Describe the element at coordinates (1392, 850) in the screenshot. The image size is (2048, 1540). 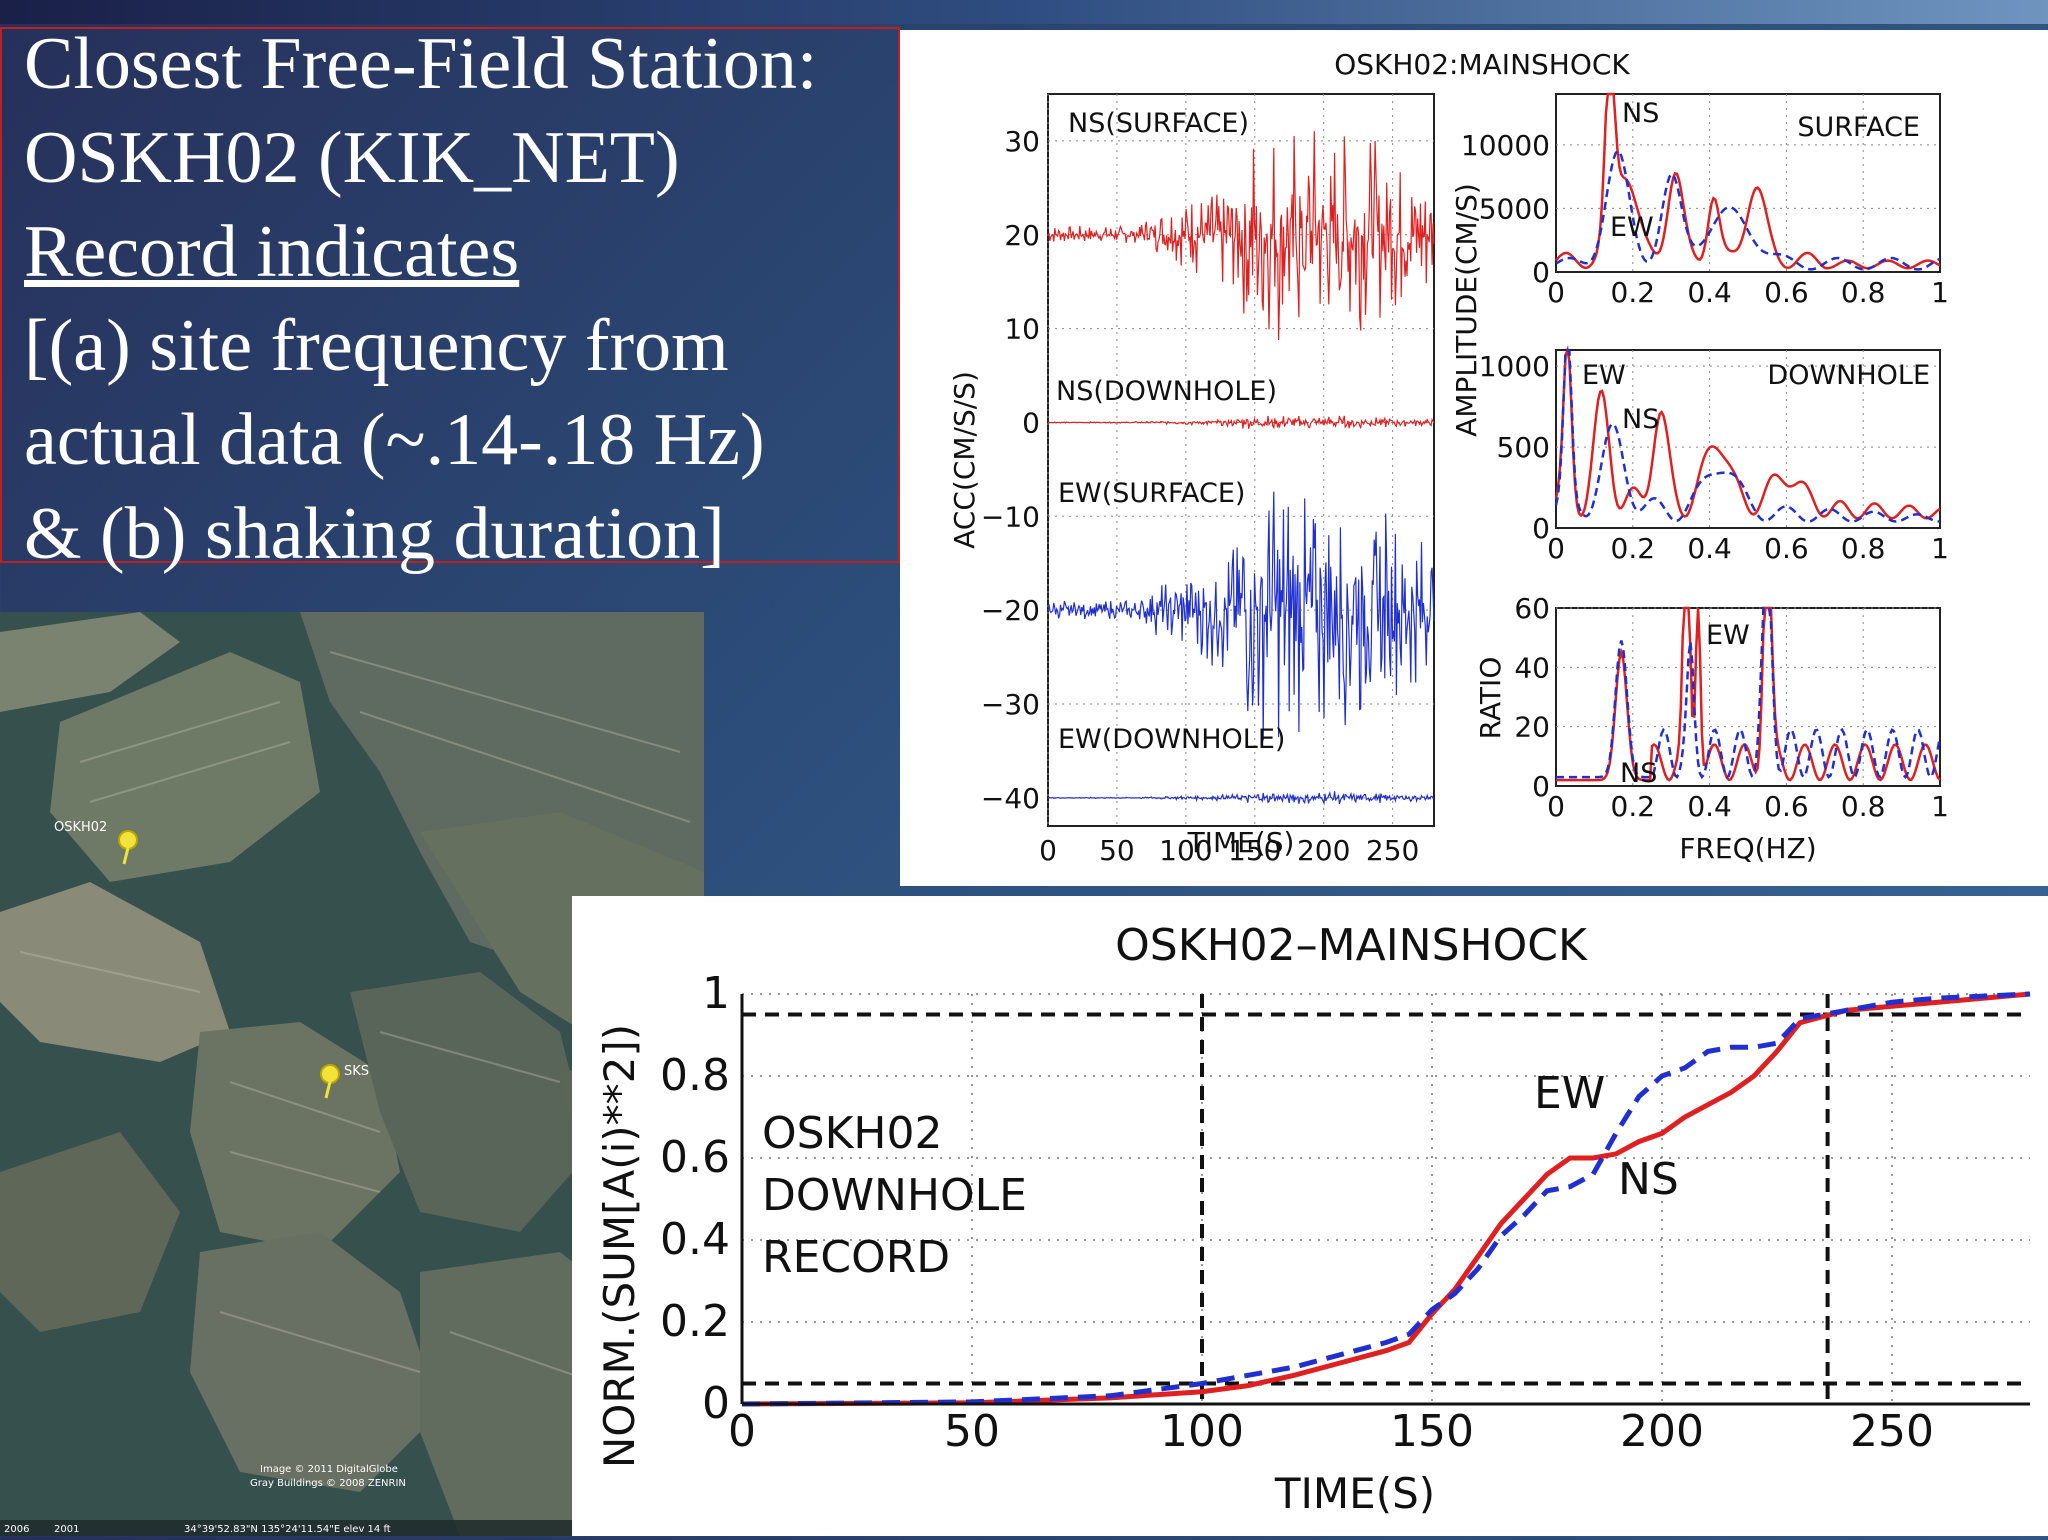
I see `accel-xtick: 250` at that location.